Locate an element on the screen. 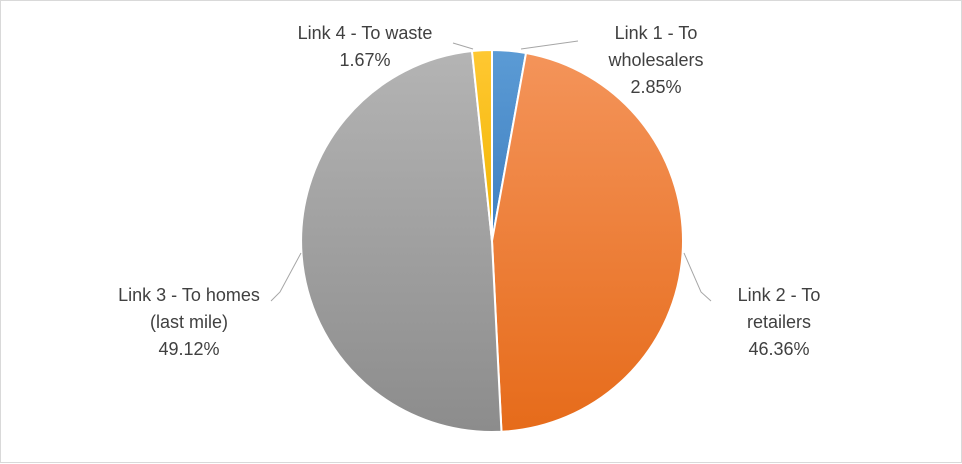 The image size is (962, 464). data-label-name: Link 2 - To is located at coordinates (779, 295).